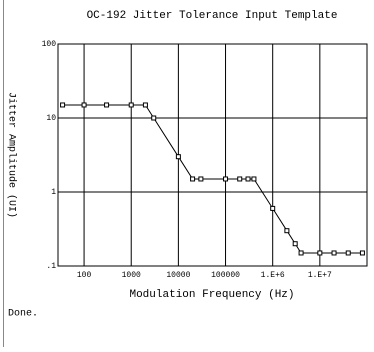  What do you see at coordinates (84, 275) in the screenshot?
I see `x-tick-label: 100` at bounding box center [84, 275].